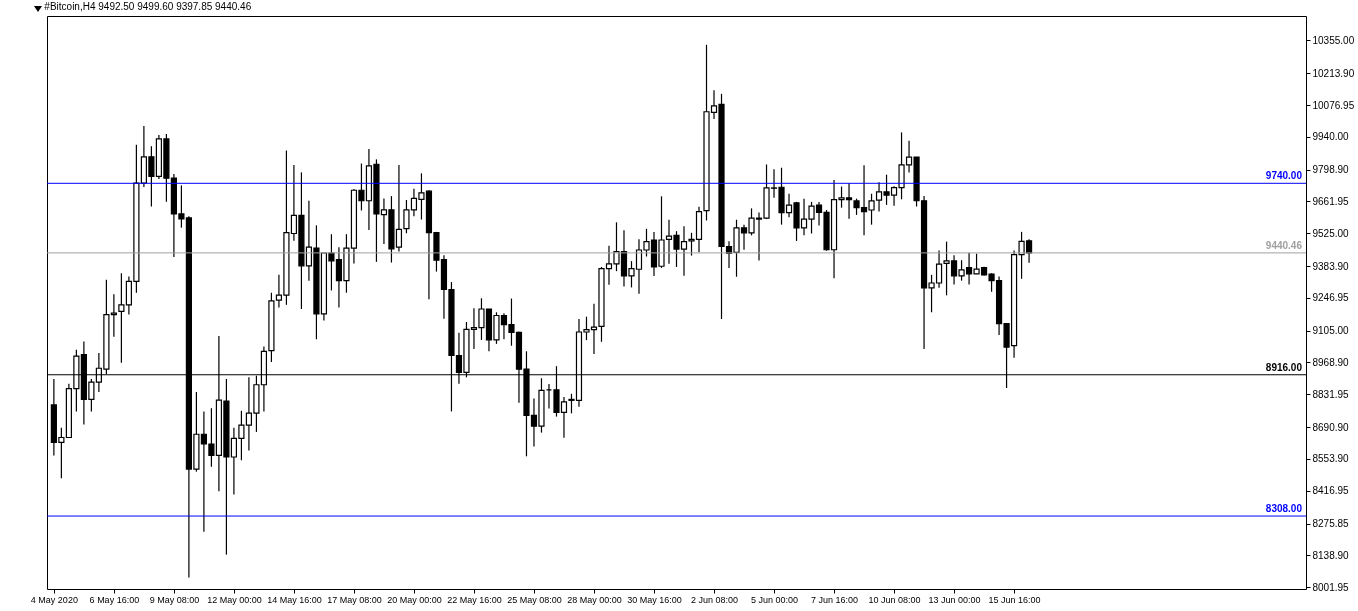 Image resolution: width=1358 pixels, height=611 pixels. What do you see at coordinates (1333, 73) in the screenshot?
I see `y-tick-label: 10213.90` at bounding box center [1333, 73].